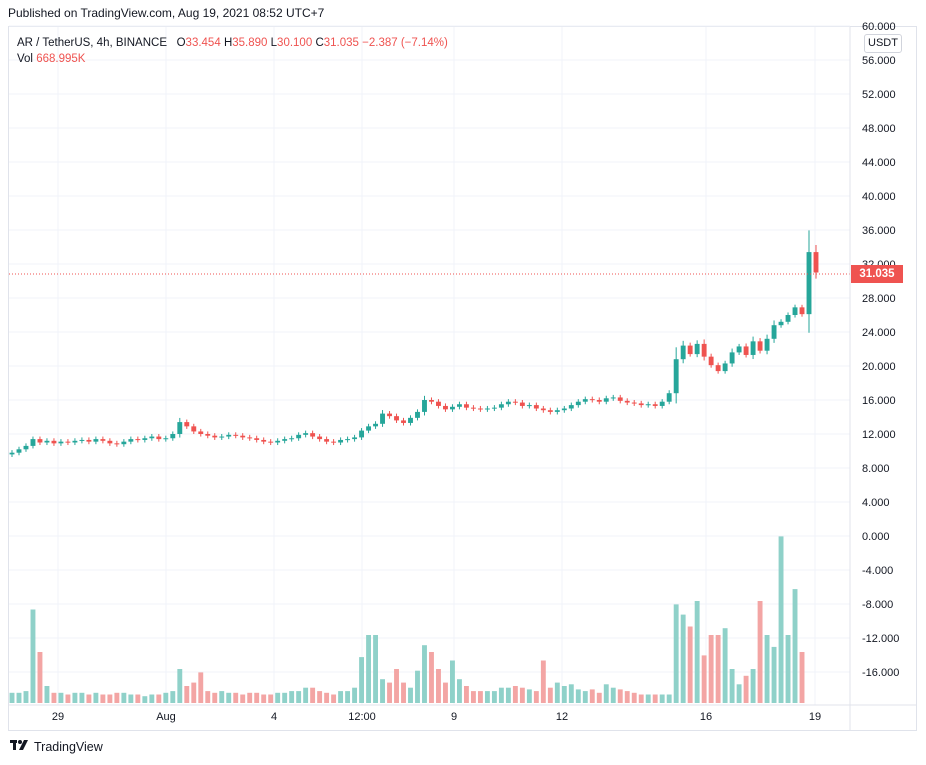 The height and width of the screenshot is (765, 926). I want to click on price-tick-label: 4.000, so click(876, 503).